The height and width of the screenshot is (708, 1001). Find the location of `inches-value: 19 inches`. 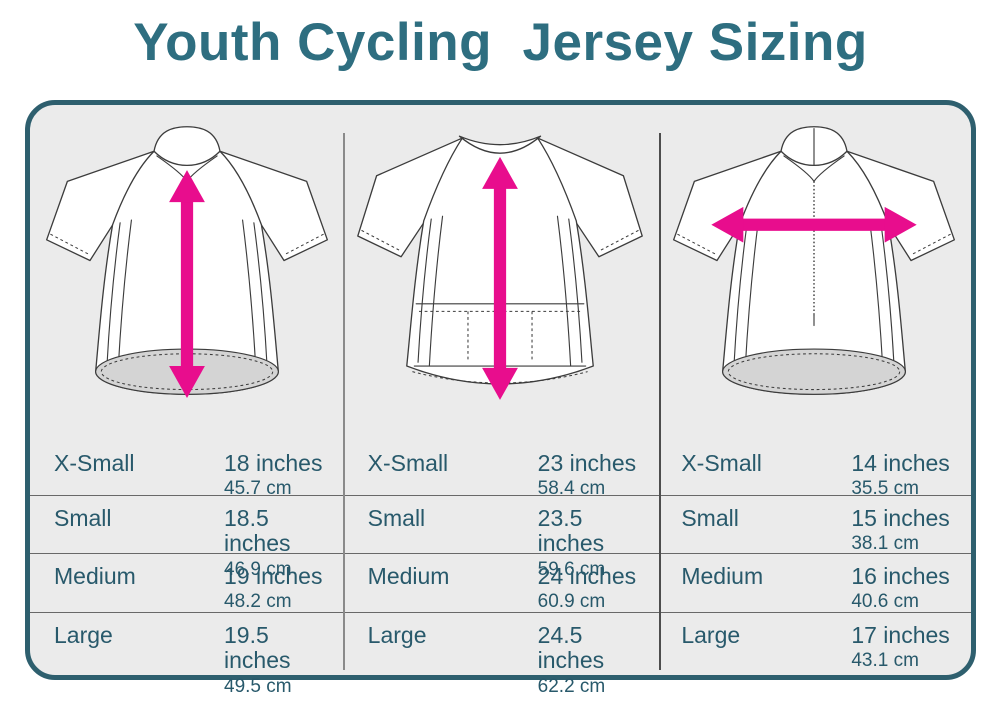

inches-value: 19 inches is located at coordinates (273, 576).